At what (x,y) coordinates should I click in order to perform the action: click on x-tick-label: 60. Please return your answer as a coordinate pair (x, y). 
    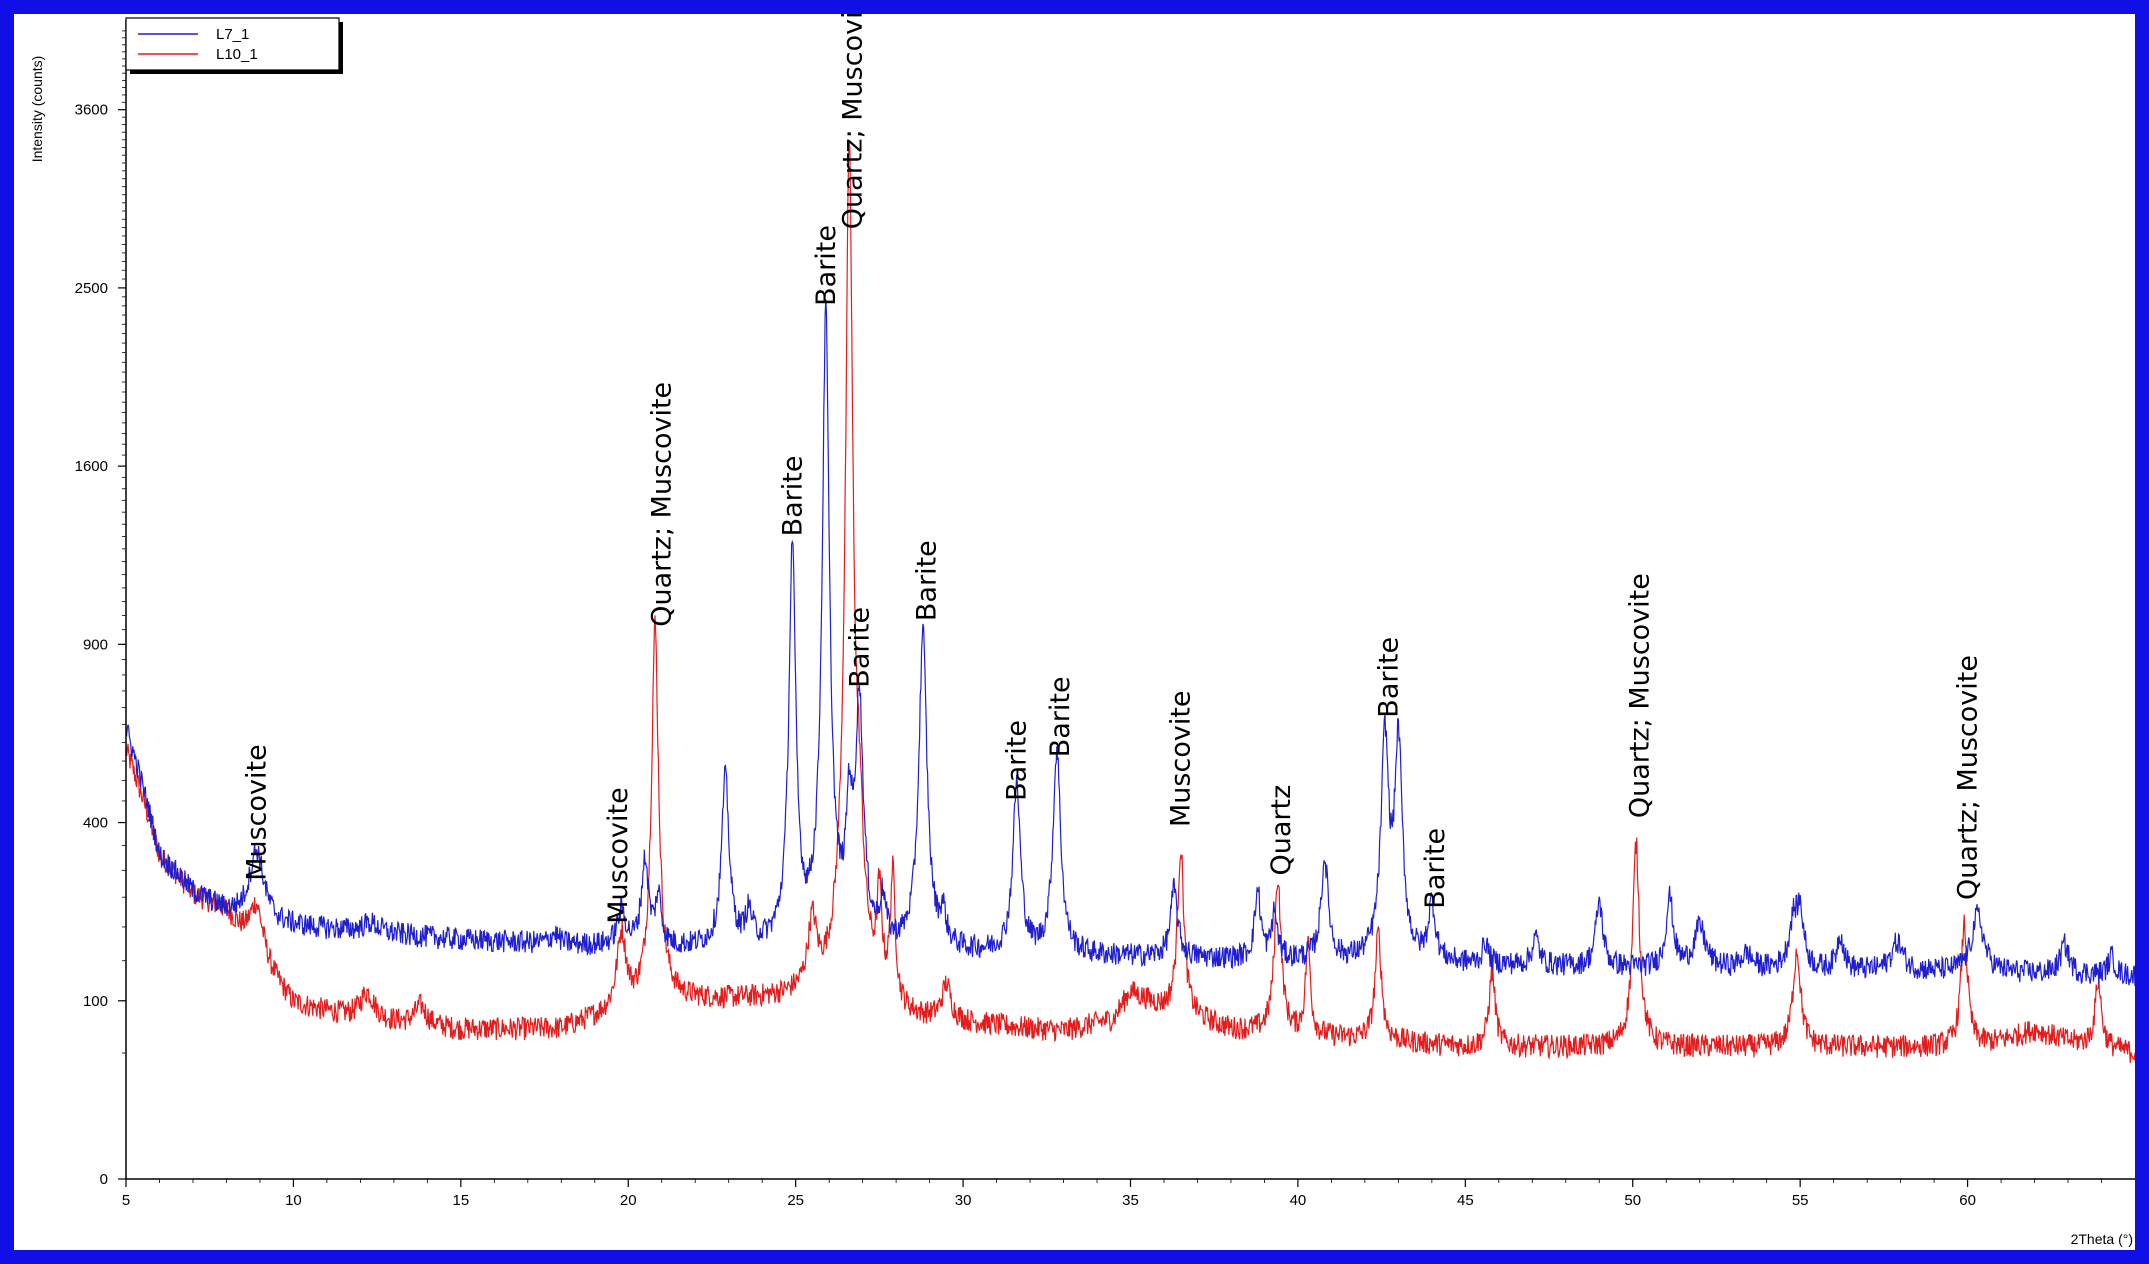
    Looking at the image, I should click on (1967, 1200).